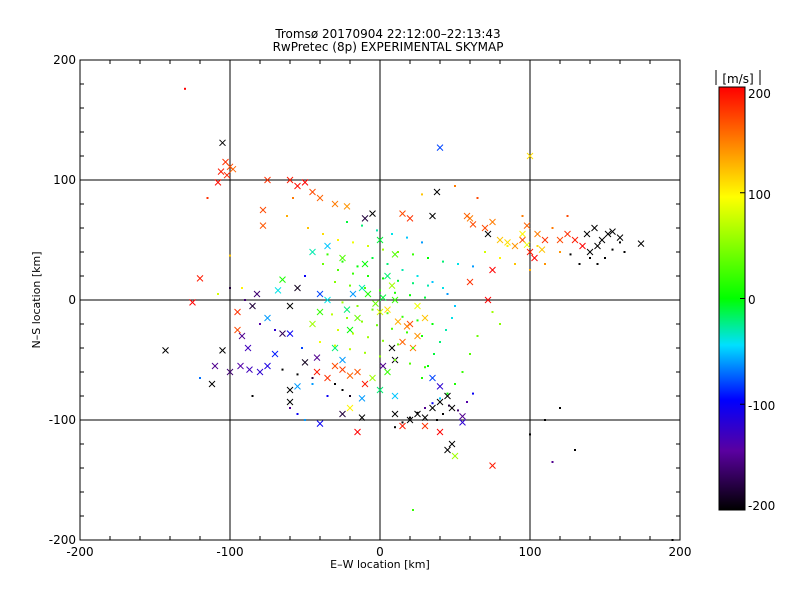 The image size is (800, 600). I want to click on chart-title: Tromsø 20170904 22:12:00–22:13:43, so click(387, 34).